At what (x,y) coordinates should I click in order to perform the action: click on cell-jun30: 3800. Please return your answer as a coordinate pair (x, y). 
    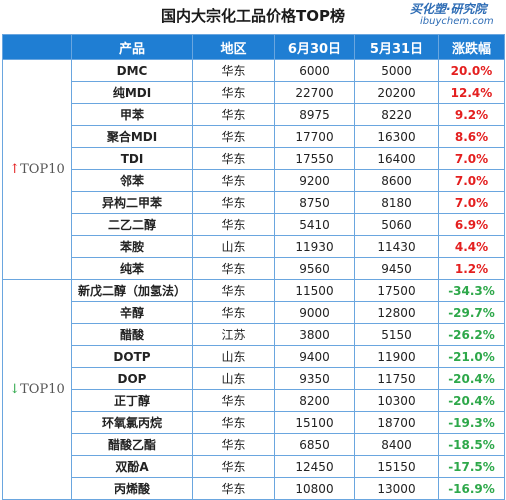
    Looking at the image, I should click on (314, 334).